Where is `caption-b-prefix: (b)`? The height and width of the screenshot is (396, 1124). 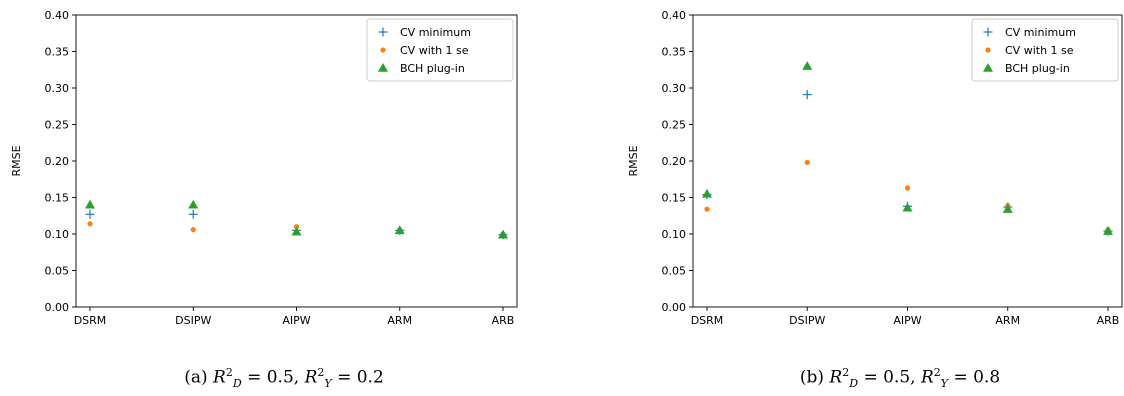 caption-b-prefix: (b) is located at coordinates (811, 377).